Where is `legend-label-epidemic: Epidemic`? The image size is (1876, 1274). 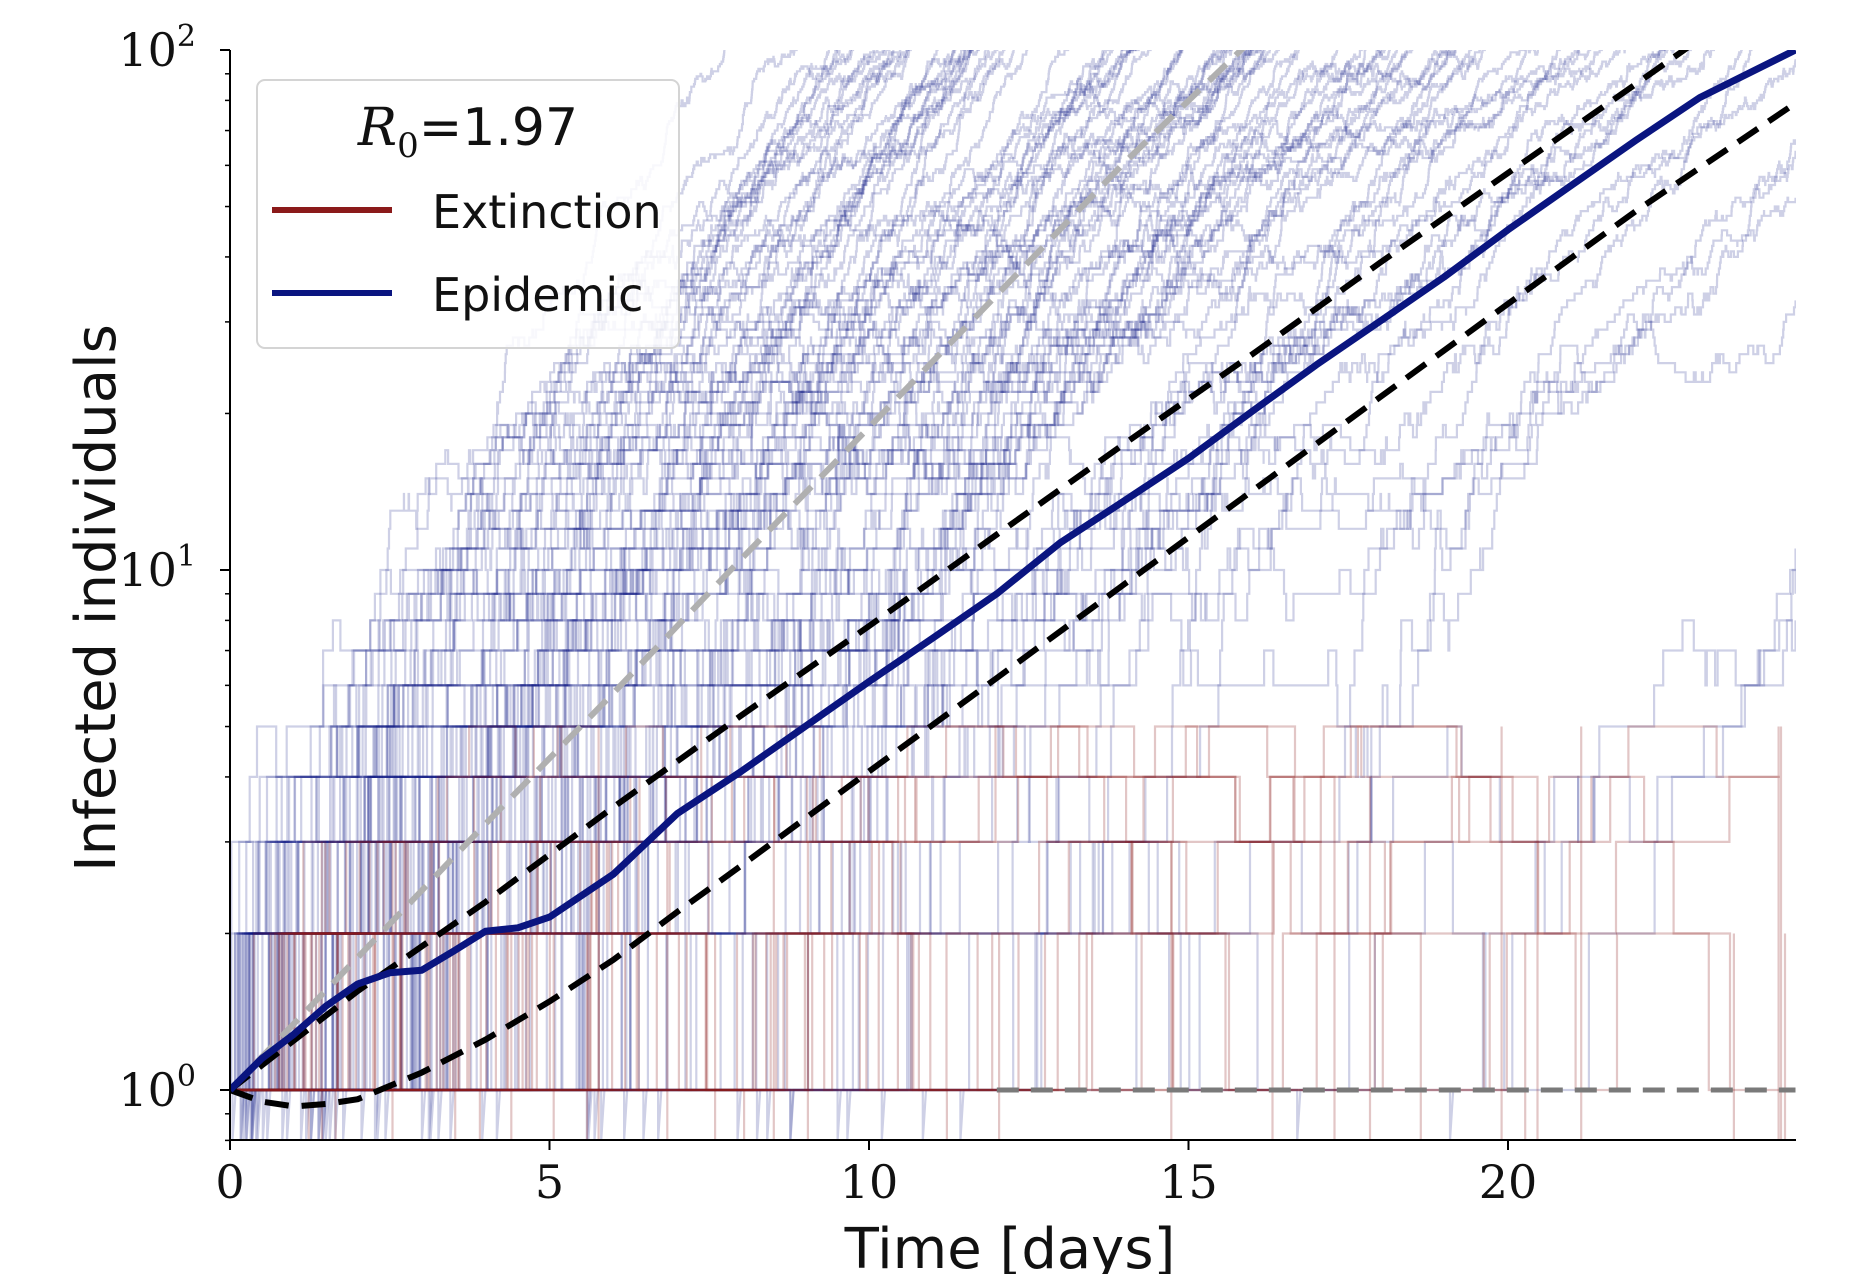 legend-label-epidemic: Epidemic is located at coordinates (537, 295).